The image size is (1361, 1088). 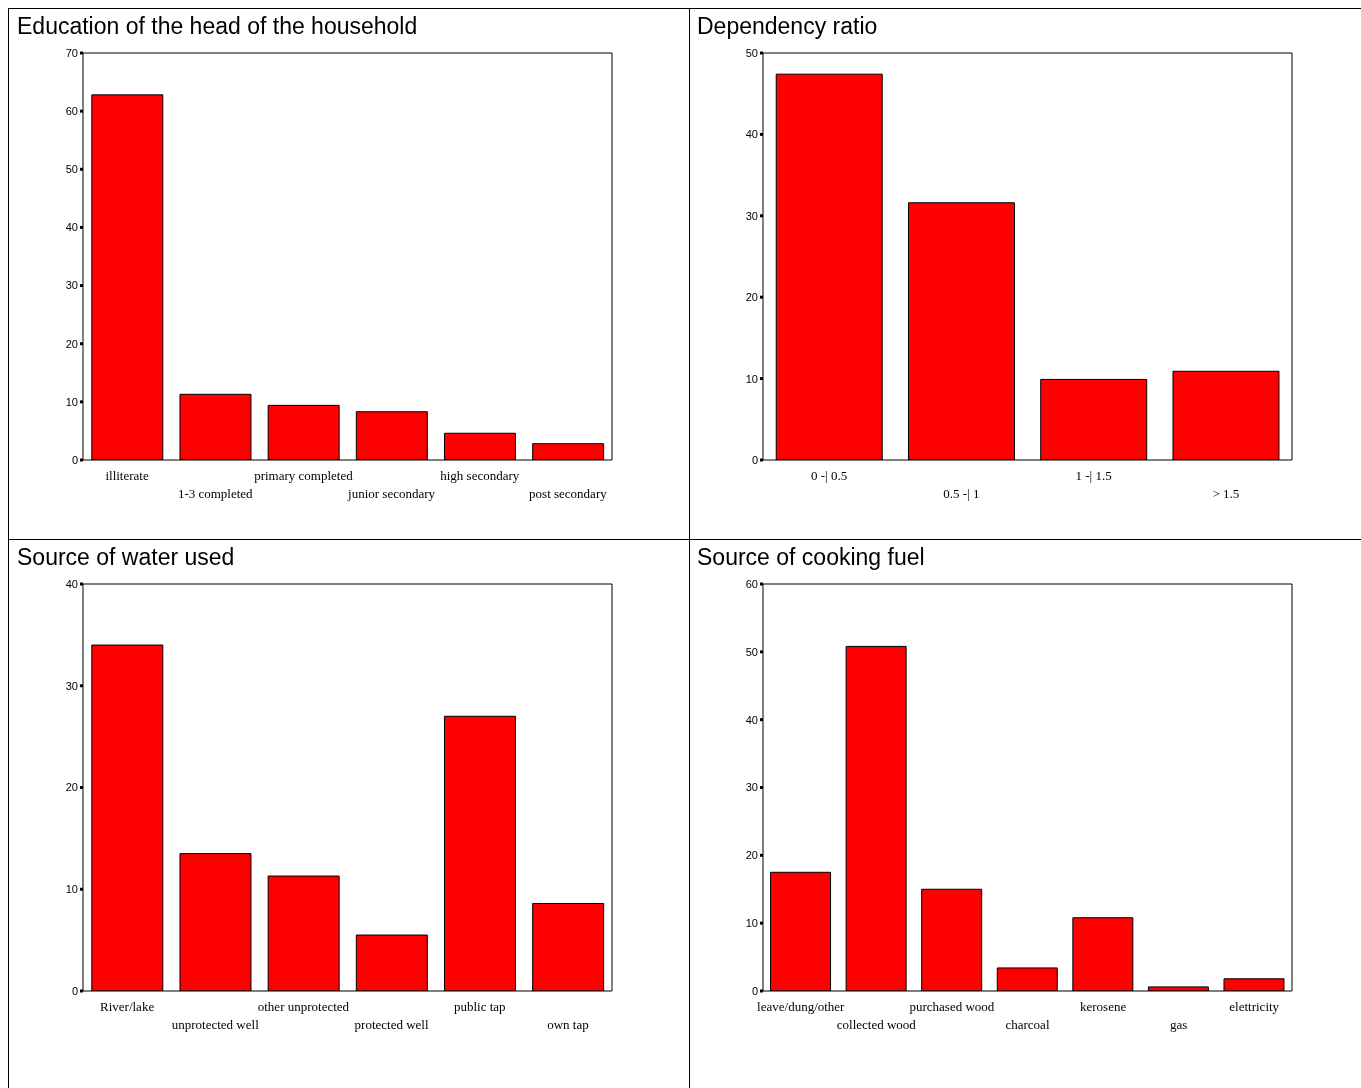 What do you see at coordinates (304, 475) in the screenshot?
I see `x-tick-label: primary completed` at bounding box center [304, 475].